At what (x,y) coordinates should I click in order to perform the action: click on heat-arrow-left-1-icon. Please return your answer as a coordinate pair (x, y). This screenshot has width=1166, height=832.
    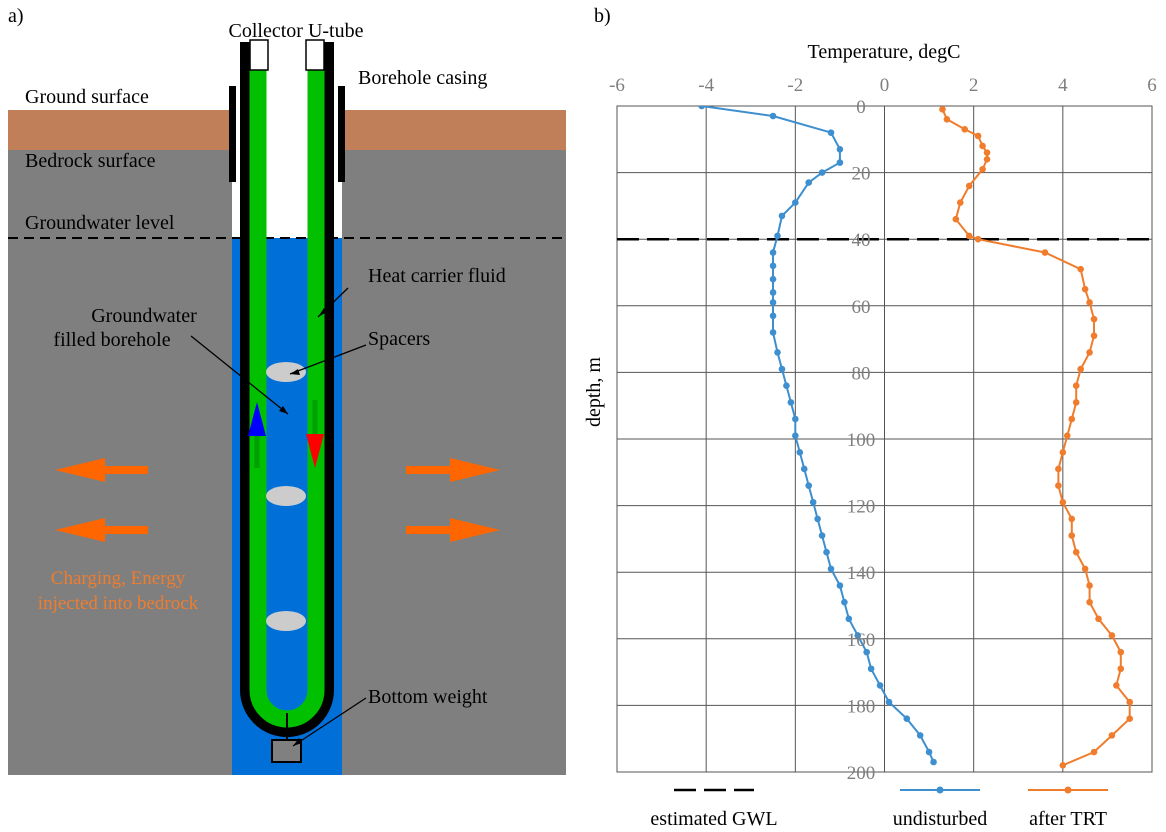
    Looking at the image, I should click on (101, 470).